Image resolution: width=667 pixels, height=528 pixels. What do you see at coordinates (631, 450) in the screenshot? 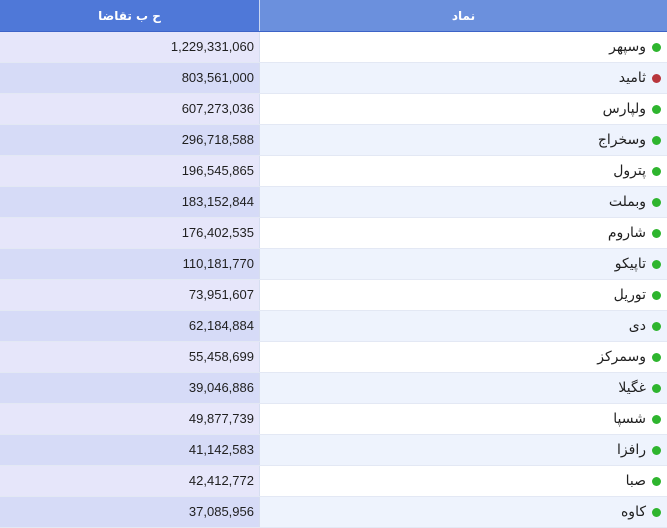
I see `symbol-name: رافزا` at bounding box center [631, 450].